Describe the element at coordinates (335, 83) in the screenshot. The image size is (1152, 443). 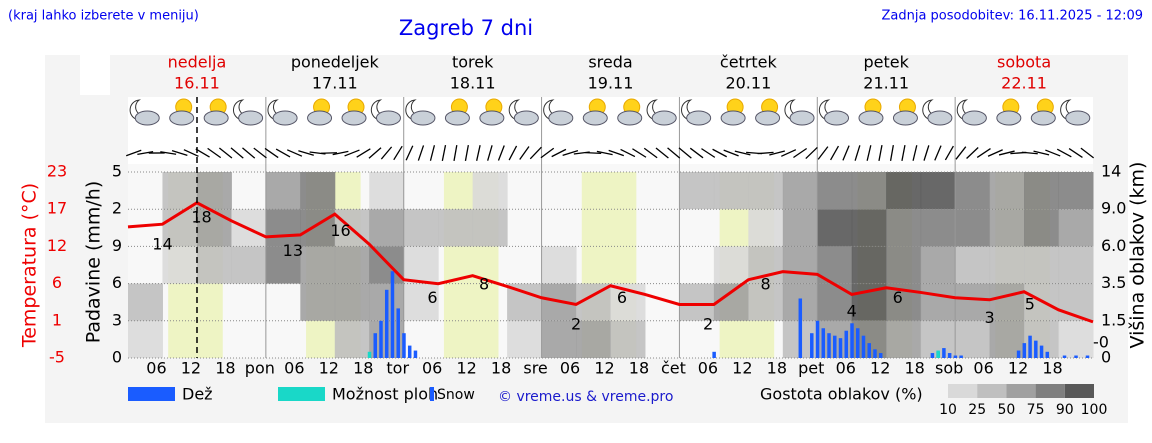
I see `day-date: 17.11` at that location.